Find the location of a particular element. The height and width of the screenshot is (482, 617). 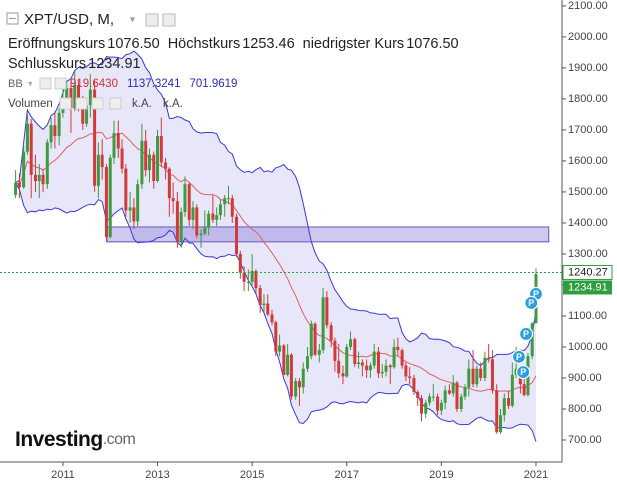

logo: Investing.com is located at coordinates (75, 439).